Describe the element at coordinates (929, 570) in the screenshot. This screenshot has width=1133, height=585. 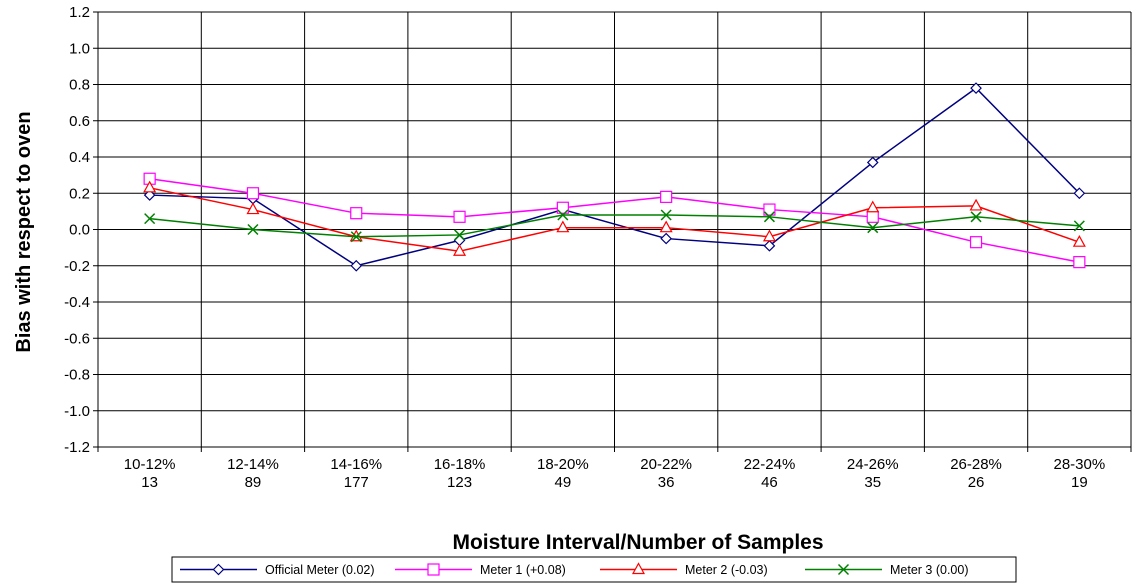
I see `legend-label: Meter 3 (0.00)` at that location.